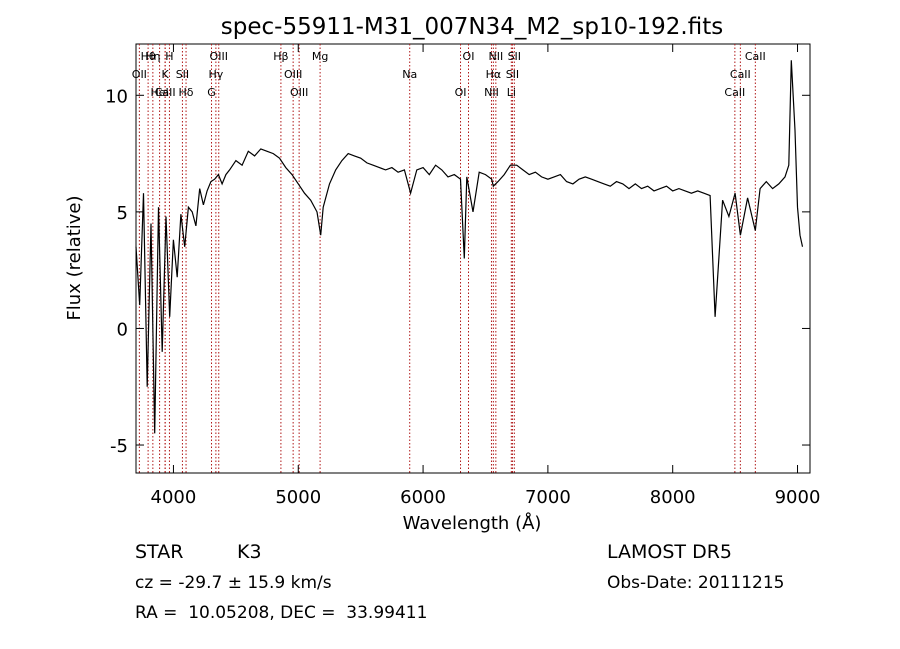 Image resolution: width=900 pixels, height=649 pixels. What do you see at coordinates (673, 497) in the screenshot?
I see `x-tick-label: 8000` at bounding box center [673, 497].